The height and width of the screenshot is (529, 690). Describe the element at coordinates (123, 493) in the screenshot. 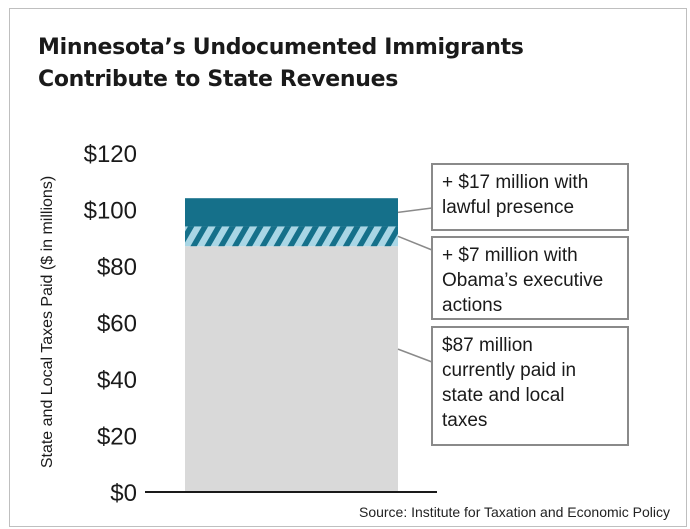

I see `y-tick-label: $0` at that location.